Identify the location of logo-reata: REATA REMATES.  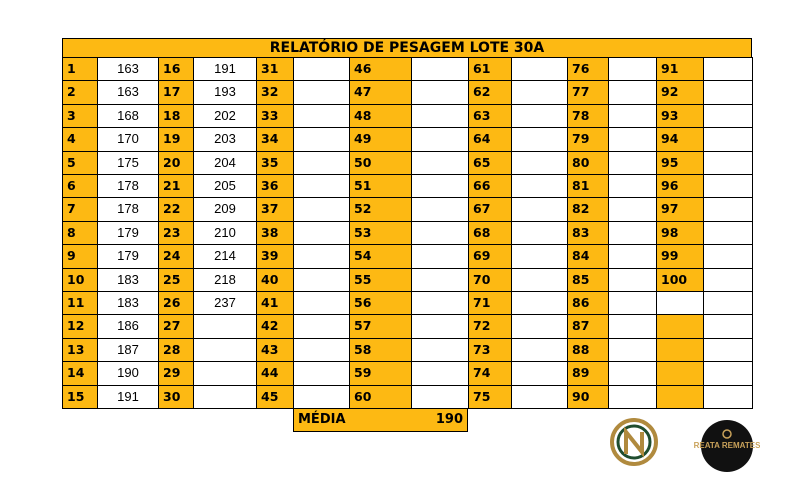
(727, 446).